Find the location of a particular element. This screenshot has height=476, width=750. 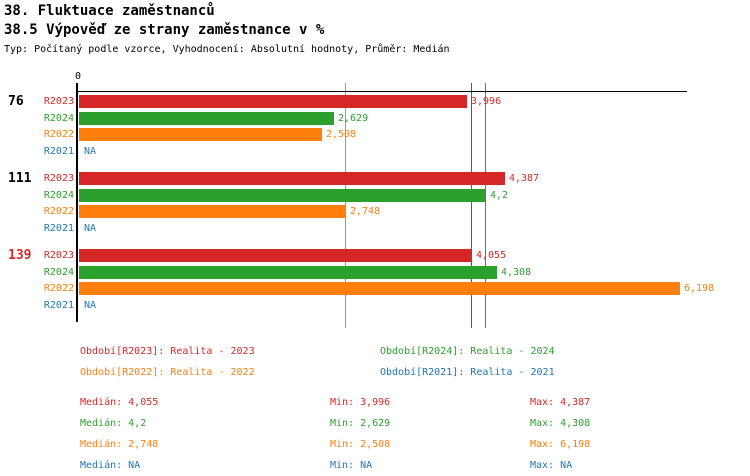

y-axis-line is located at coordinates (77, 202).